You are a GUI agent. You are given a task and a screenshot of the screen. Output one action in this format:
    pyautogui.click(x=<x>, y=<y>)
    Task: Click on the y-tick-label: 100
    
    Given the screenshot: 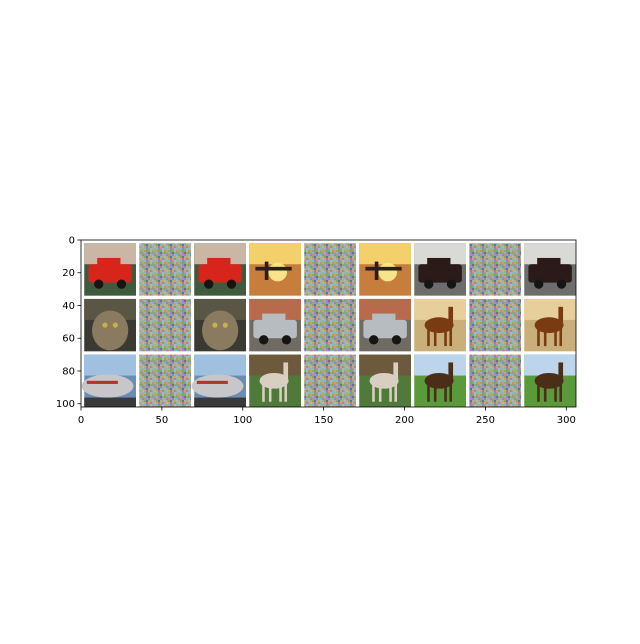 What is the action you would take?
    pyautogui.click(x=65, y=404)
    